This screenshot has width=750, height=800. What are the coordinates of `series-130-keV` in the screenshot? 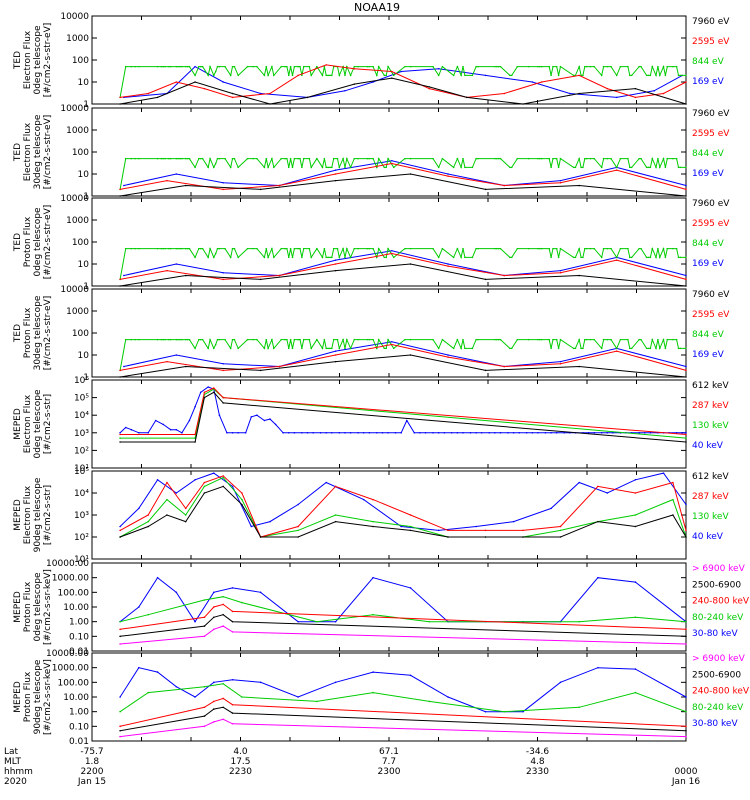 It's located at (403, 413).